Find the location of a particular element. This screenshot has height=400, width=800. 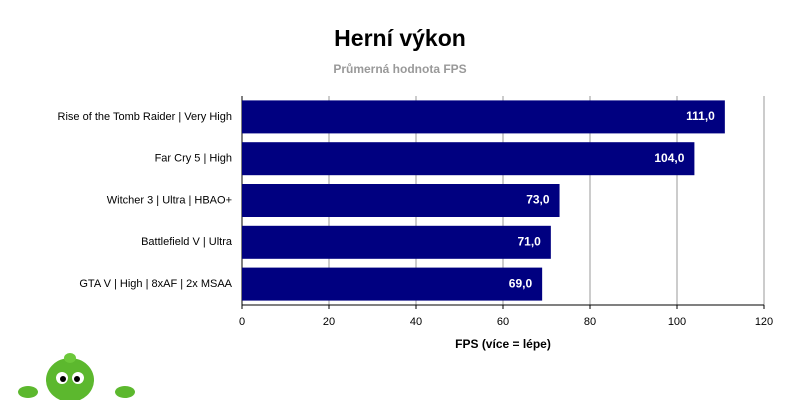

y-tick-label: Rise of the Tomb Raider | Very High is located at coordinates (145, 117).